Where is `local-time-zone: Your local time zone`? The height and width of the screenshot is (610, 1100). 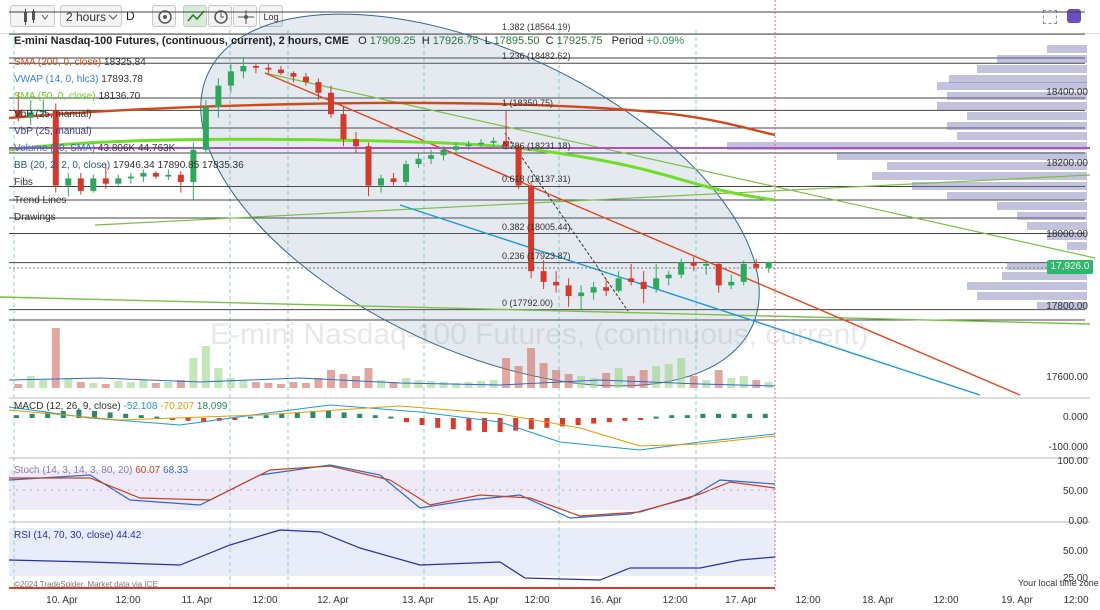
local-time-zone: Your local time zone is located at coordinates (1058, 583).